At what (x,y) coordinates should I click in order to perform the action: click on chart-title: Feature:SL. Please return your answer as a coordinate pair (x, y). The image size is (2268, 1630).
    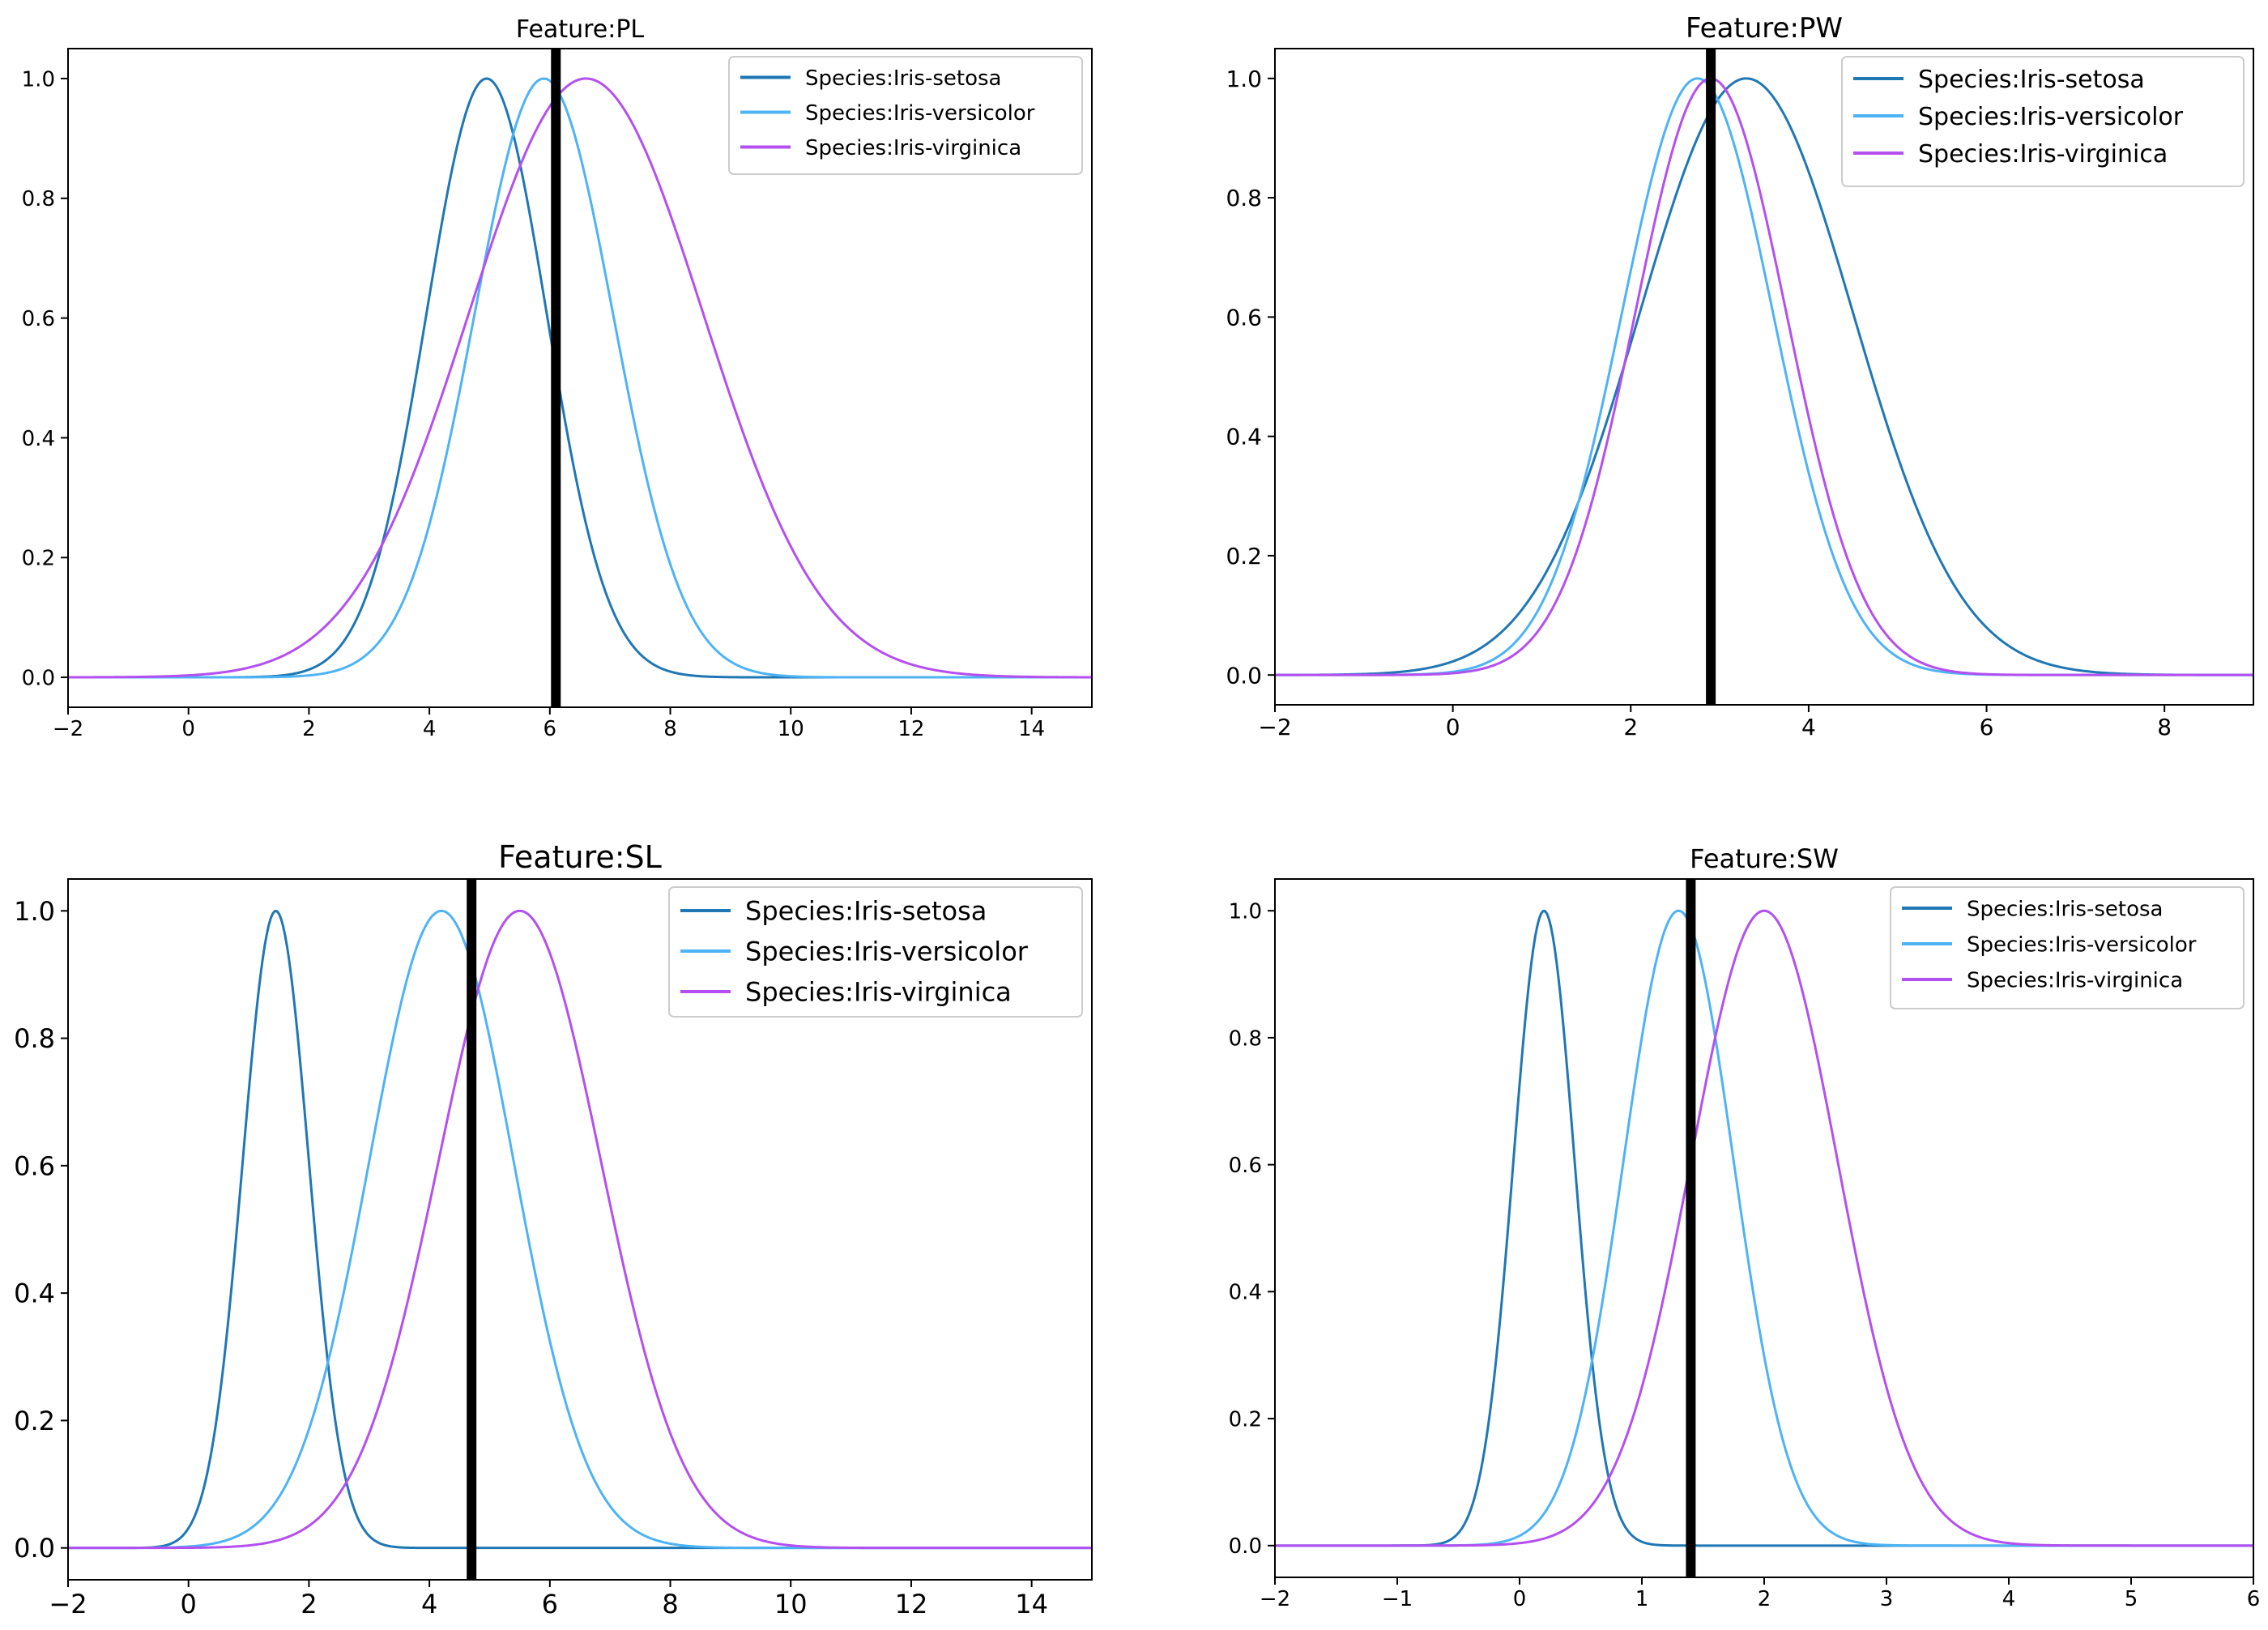
    Looking at the image, I should click on (580, 857).